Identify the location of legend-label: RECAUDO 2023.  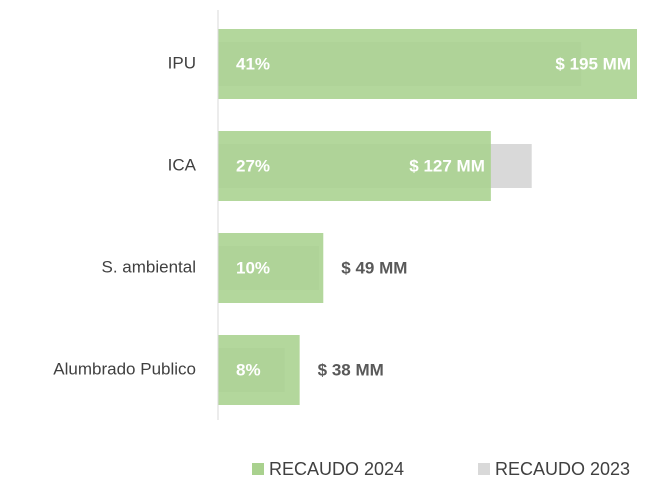
(562, 469).